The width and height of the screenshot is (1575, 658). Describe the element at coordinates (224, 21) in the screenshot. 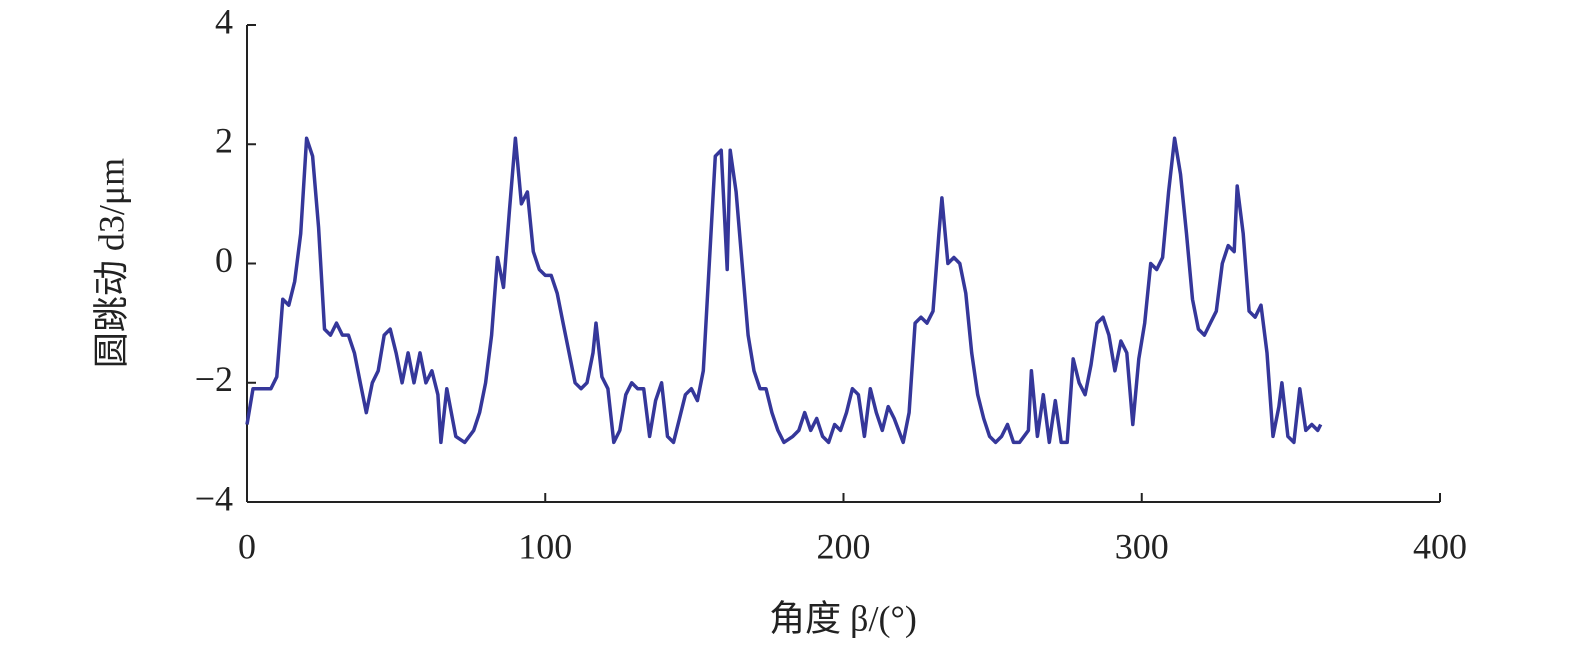

I see `y-tick-label: 4` at that location.